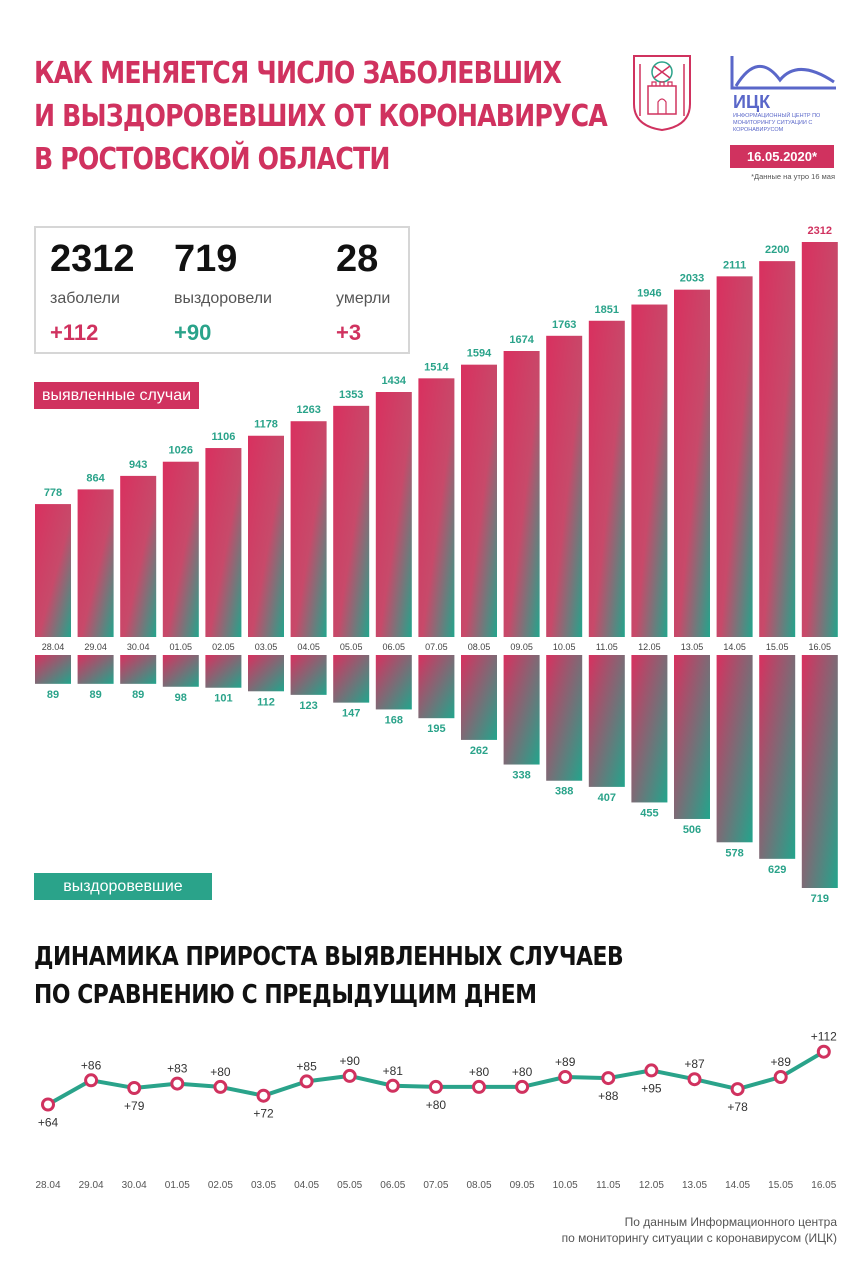 The height and width of the screenshot is (1280, 865). Describe the element at coordinates (393, 1071) in the screenshot. I see `growth-value-label: +81` at that location.